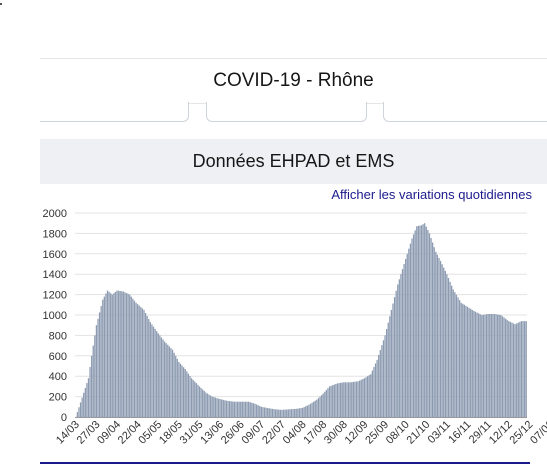 The height and width of the screenshot is (465, 547). I want to click on y-tick-label: 400, so click(58, 377).